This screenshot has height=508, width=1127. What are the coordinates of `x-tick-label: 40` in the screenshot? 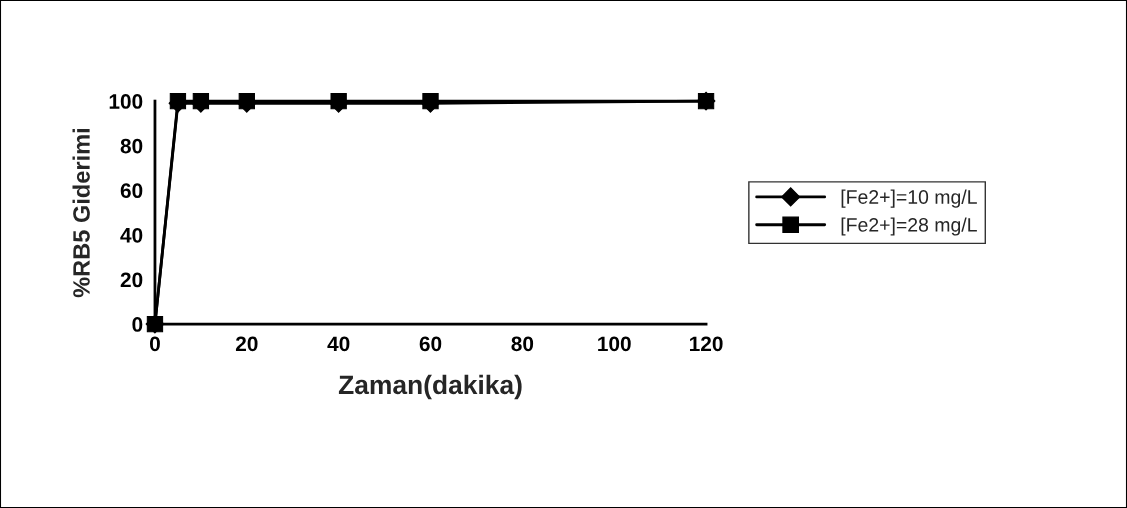 It's located at (338, 344).